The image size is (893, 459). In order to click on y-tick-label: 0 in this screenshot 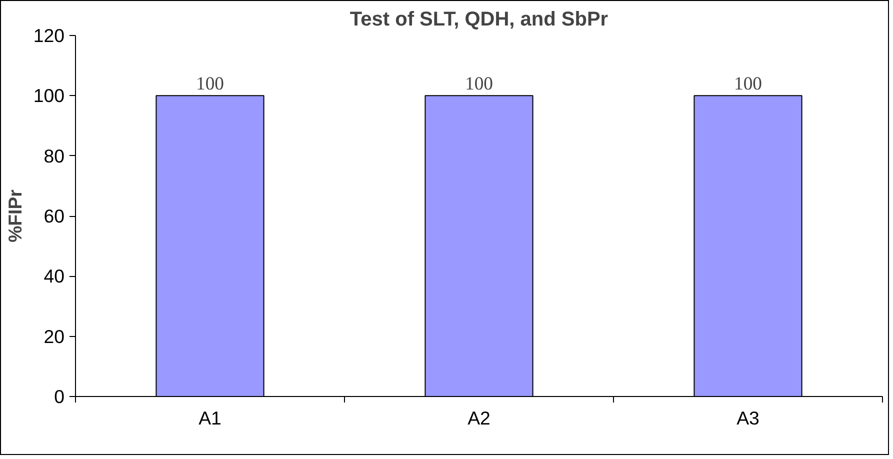, I will do `click(59, 396)`.